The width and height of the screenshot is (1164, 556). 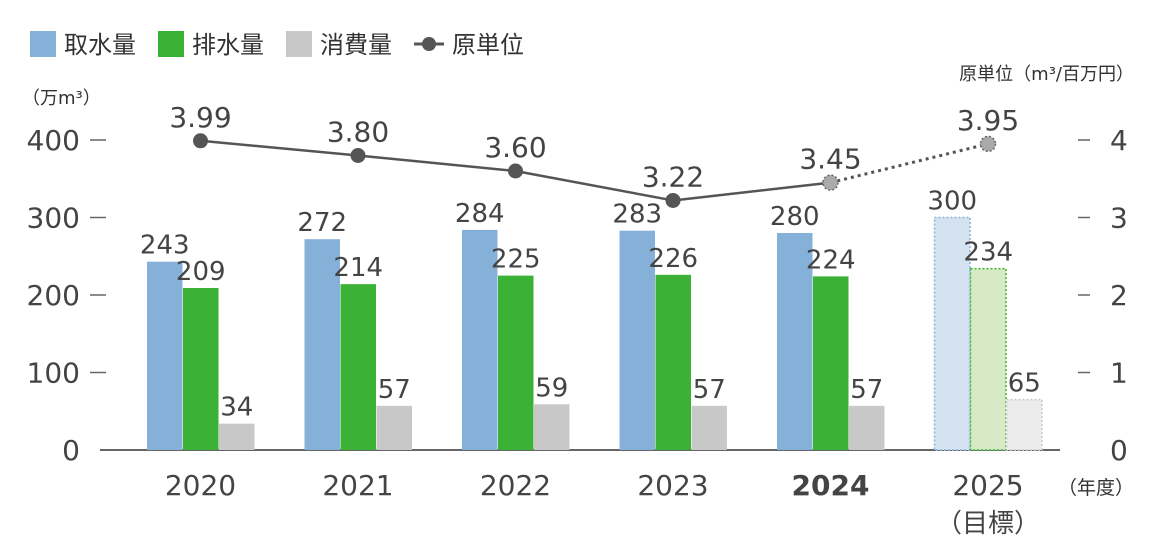 I want to click on bar-value-label-1-2020: 209, so click(x=201, y=272).